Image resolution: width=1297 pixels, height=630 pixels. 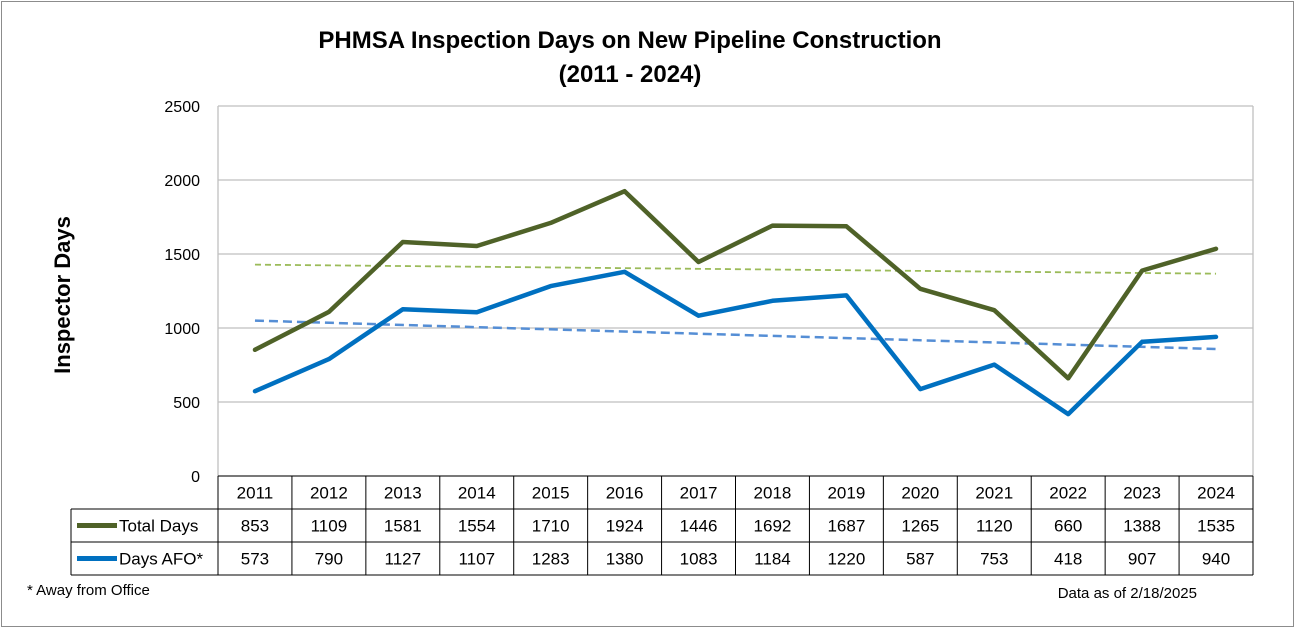 I want to click on data-label: 1127, so click(x=403, y=559).